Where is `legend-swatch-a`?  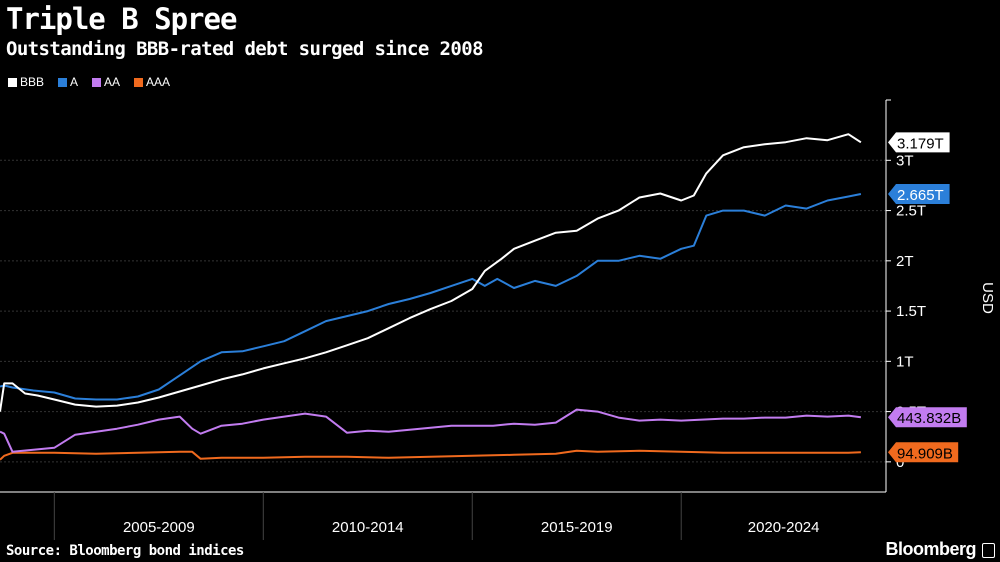 legend-swatch-a is located at coordinates (63, 82).